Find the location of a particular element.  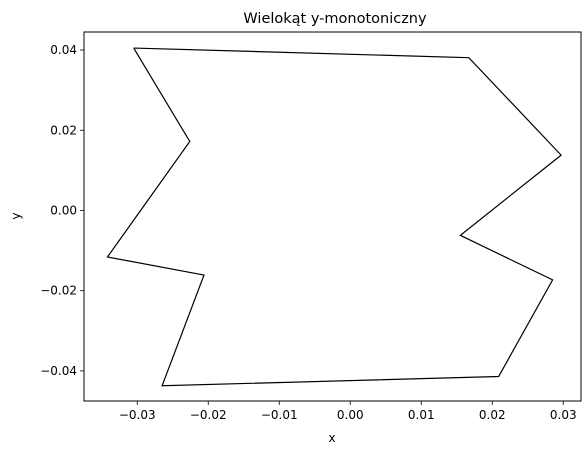

y-tick-label: −0.02 is located at coordinates (58, 291).